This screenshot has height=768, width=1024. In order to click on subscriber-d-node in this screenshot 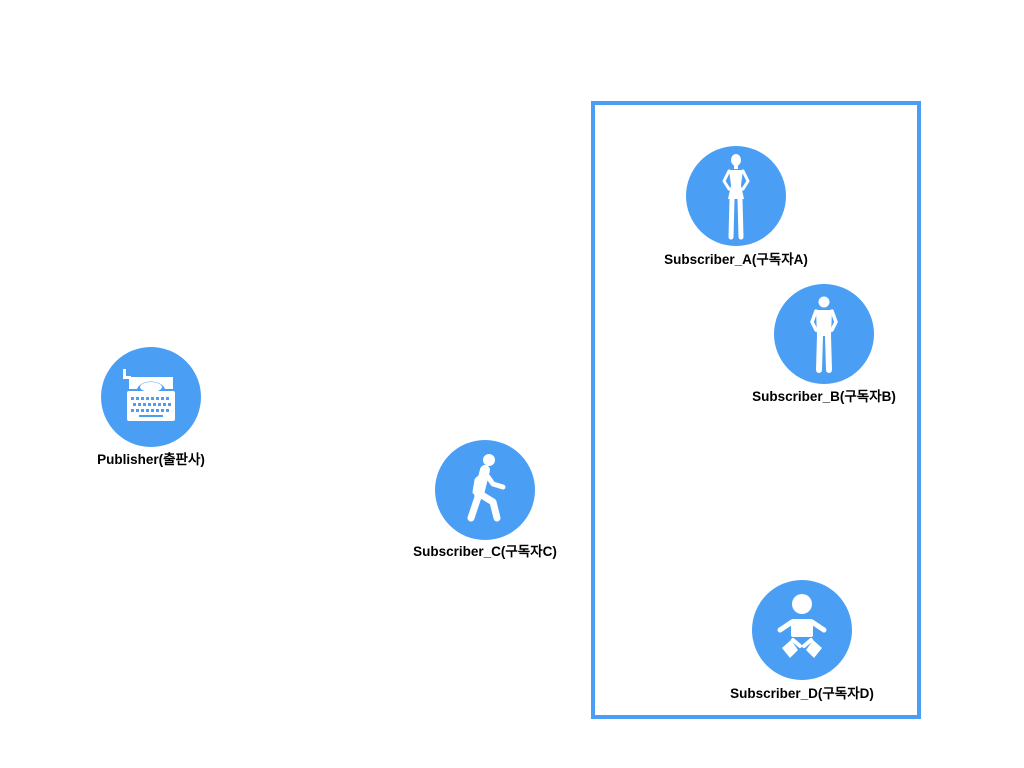, I will do `click(802, 630)`.